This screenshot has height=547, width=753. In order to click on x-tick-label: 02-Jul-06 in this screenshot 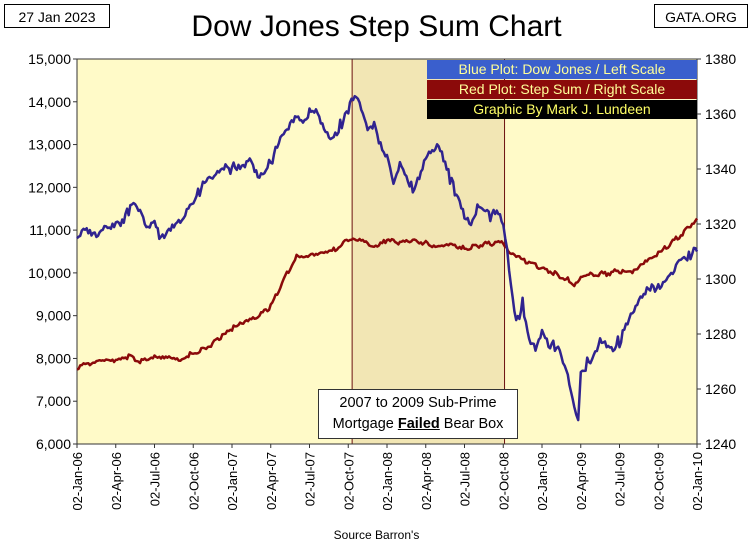, I will do `click(155, 479)`.